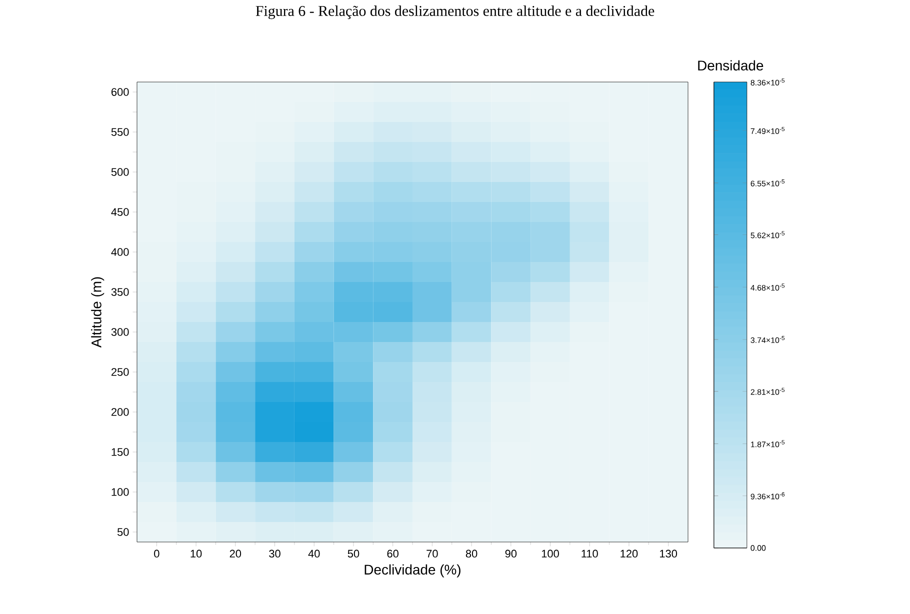  I want to click on x-tick-label: 100, so click(550, 554).